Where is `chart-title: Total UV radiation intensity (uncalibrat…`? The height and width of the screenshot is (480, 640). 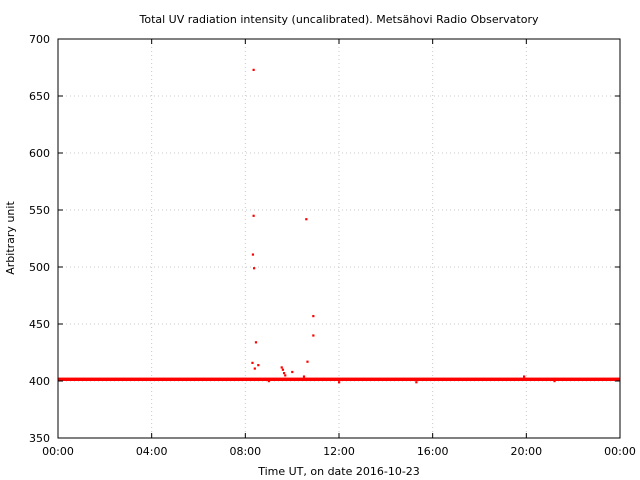 chart-title: Total UV radiation intensity (uncalibrat… is located at coordinates (339, 19).